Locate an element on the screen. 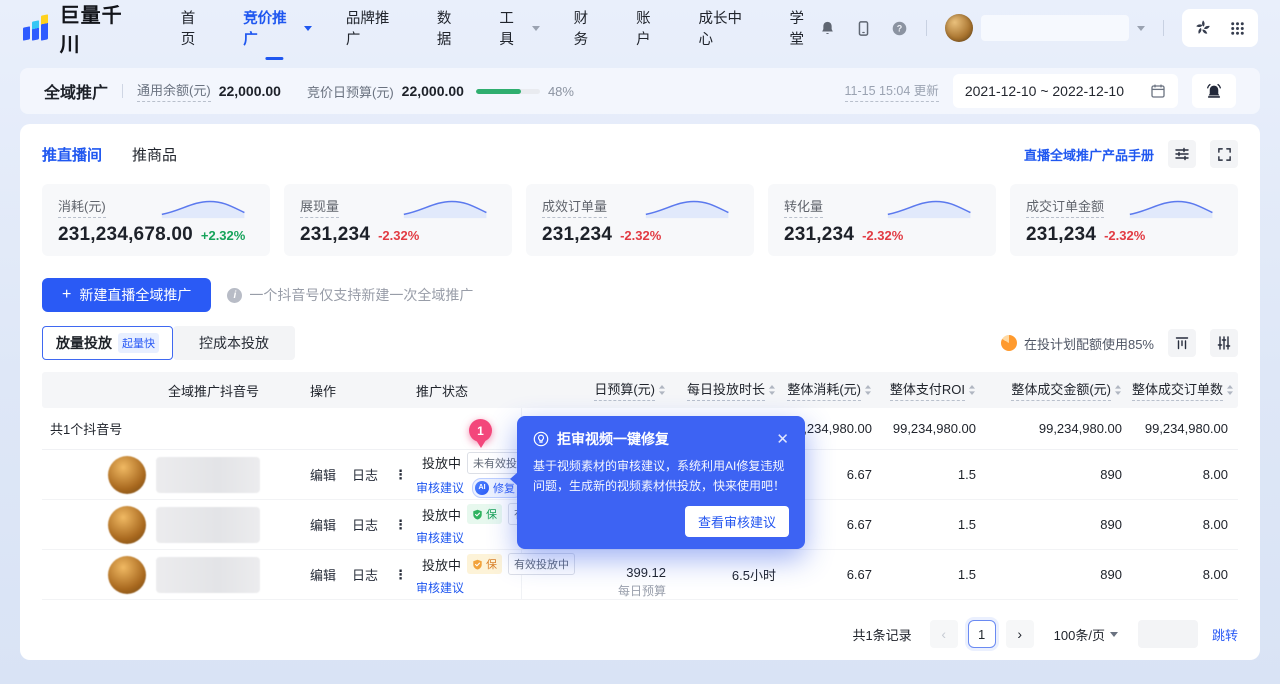 The image size is (1280, 684). view-review-suggestion-button: 查看审核建议 is located at coordinates (736, 521).